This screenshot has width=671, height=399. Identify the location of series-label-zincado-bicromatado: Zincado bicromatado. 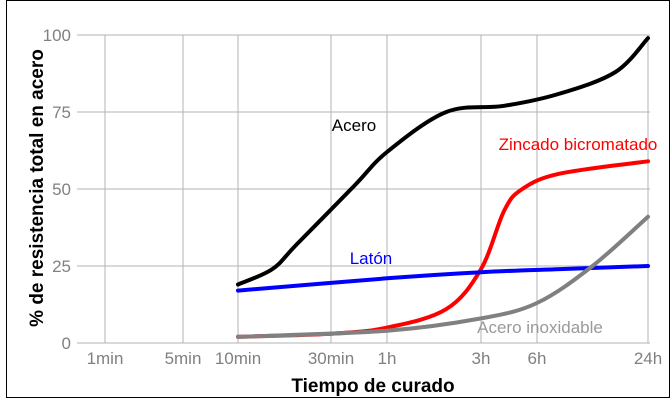
(578, 144).